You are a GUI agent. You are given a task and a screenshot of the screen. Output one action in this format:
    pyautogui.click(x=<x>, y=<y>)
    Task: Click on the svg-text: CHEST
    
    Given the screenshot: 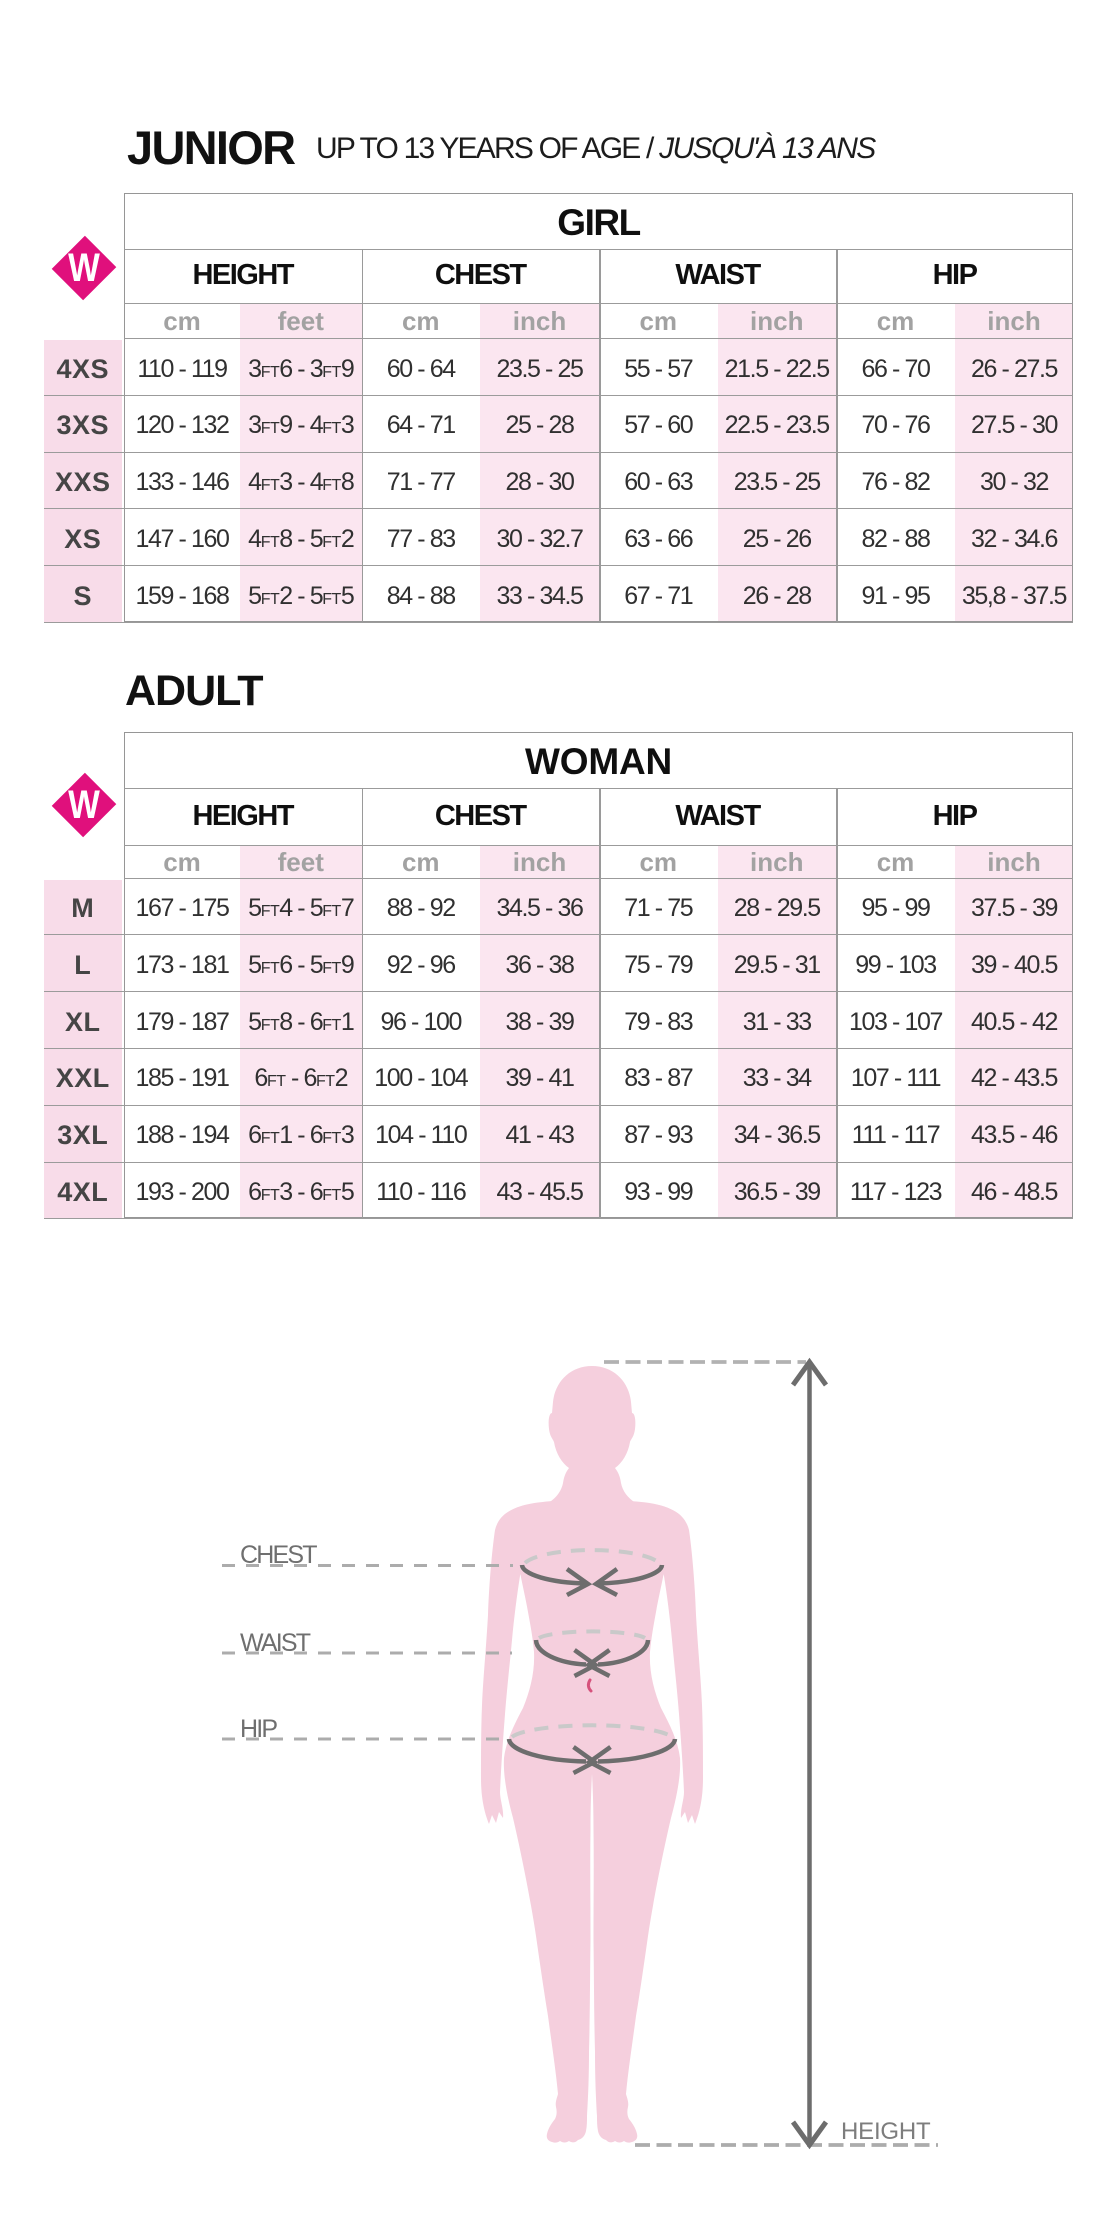 What is the action you would take?
    pyautogui.click(x=278, y=1555)
    